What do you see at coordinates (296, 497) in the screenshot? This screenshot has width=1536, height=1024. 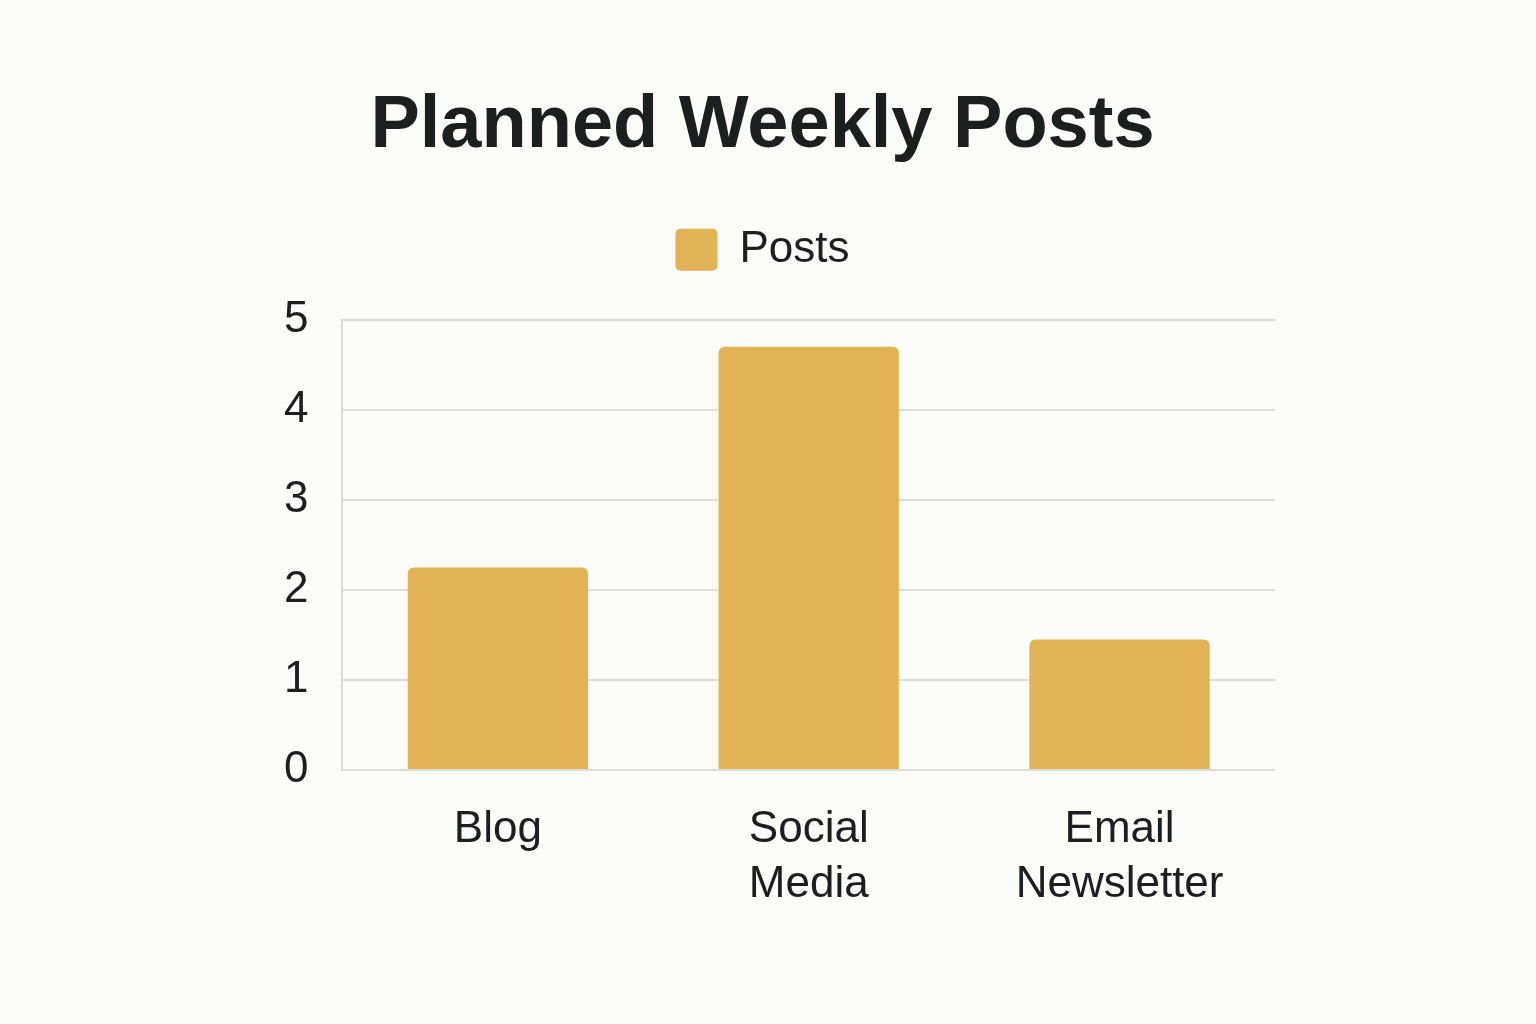 I see `y-tick-label: 3` at bounding box center [296, 497].